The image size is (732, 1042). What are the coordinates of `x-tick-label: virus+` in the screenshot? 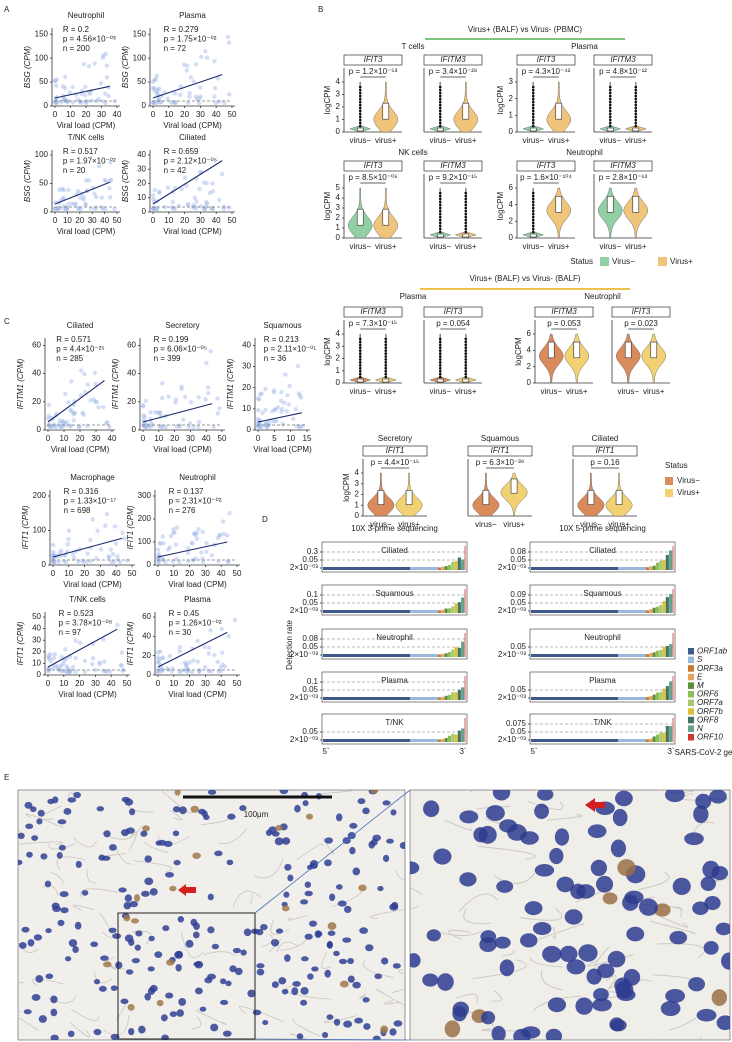 It's located at (386, 391).